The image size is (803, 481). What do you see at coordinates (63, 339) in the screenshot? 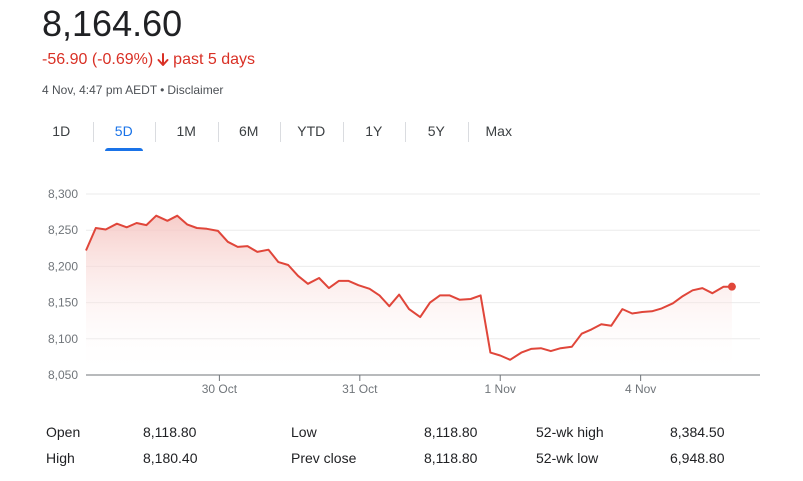
I see `y-tick-label: 8,100` at bounding box center [63, 339].